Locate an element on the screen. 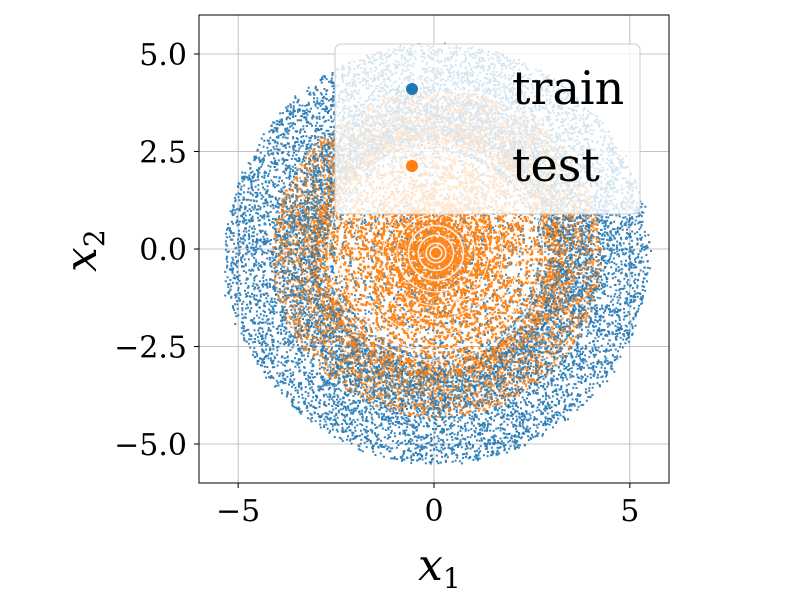 The width and height of the screenshot is (800, 600). y-tick-label: 5.0 is located at coordinates (163, 55).